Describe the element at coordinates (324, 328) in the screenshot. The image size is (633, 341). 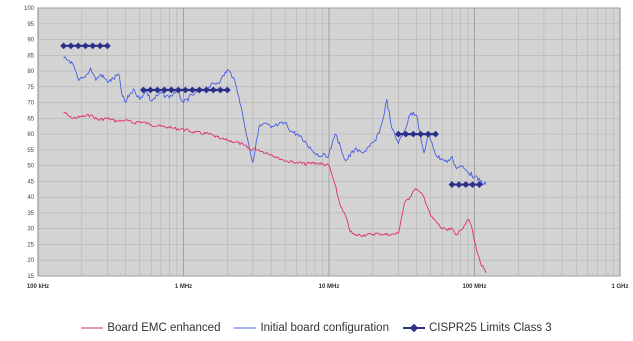
I see `legend-label: Initial board configuration` at that location.